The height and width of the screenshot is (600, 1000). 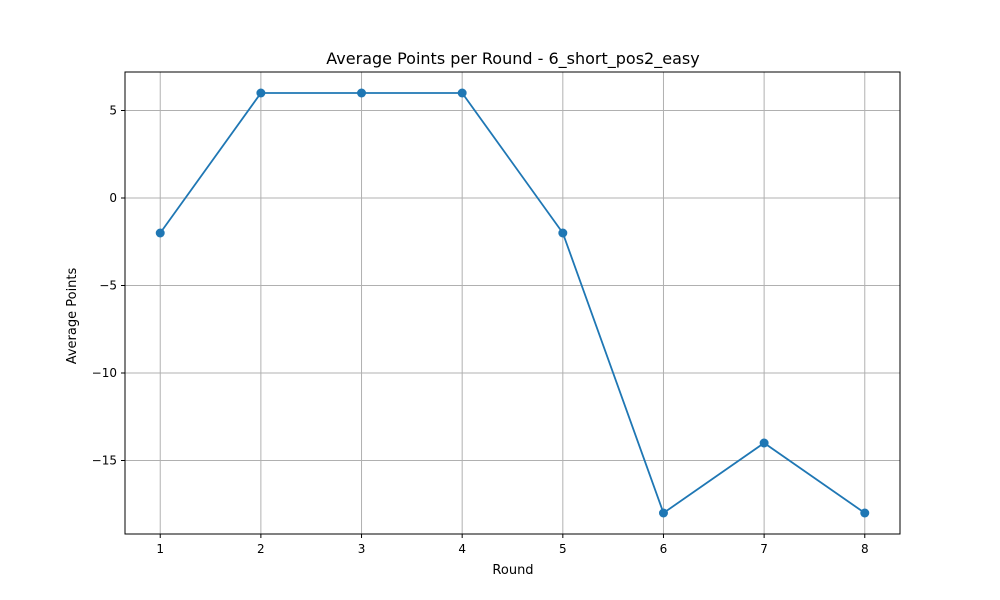 I want to click on y-tick-label: 5, so click(x=113, y=111).